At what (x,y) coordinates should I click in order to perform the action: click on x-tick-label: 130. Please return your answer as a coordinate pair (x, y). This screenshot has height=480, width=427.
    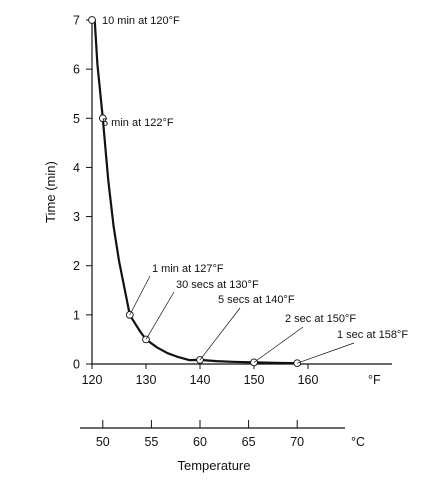
    Looking at the image, I should click on (146, 380).